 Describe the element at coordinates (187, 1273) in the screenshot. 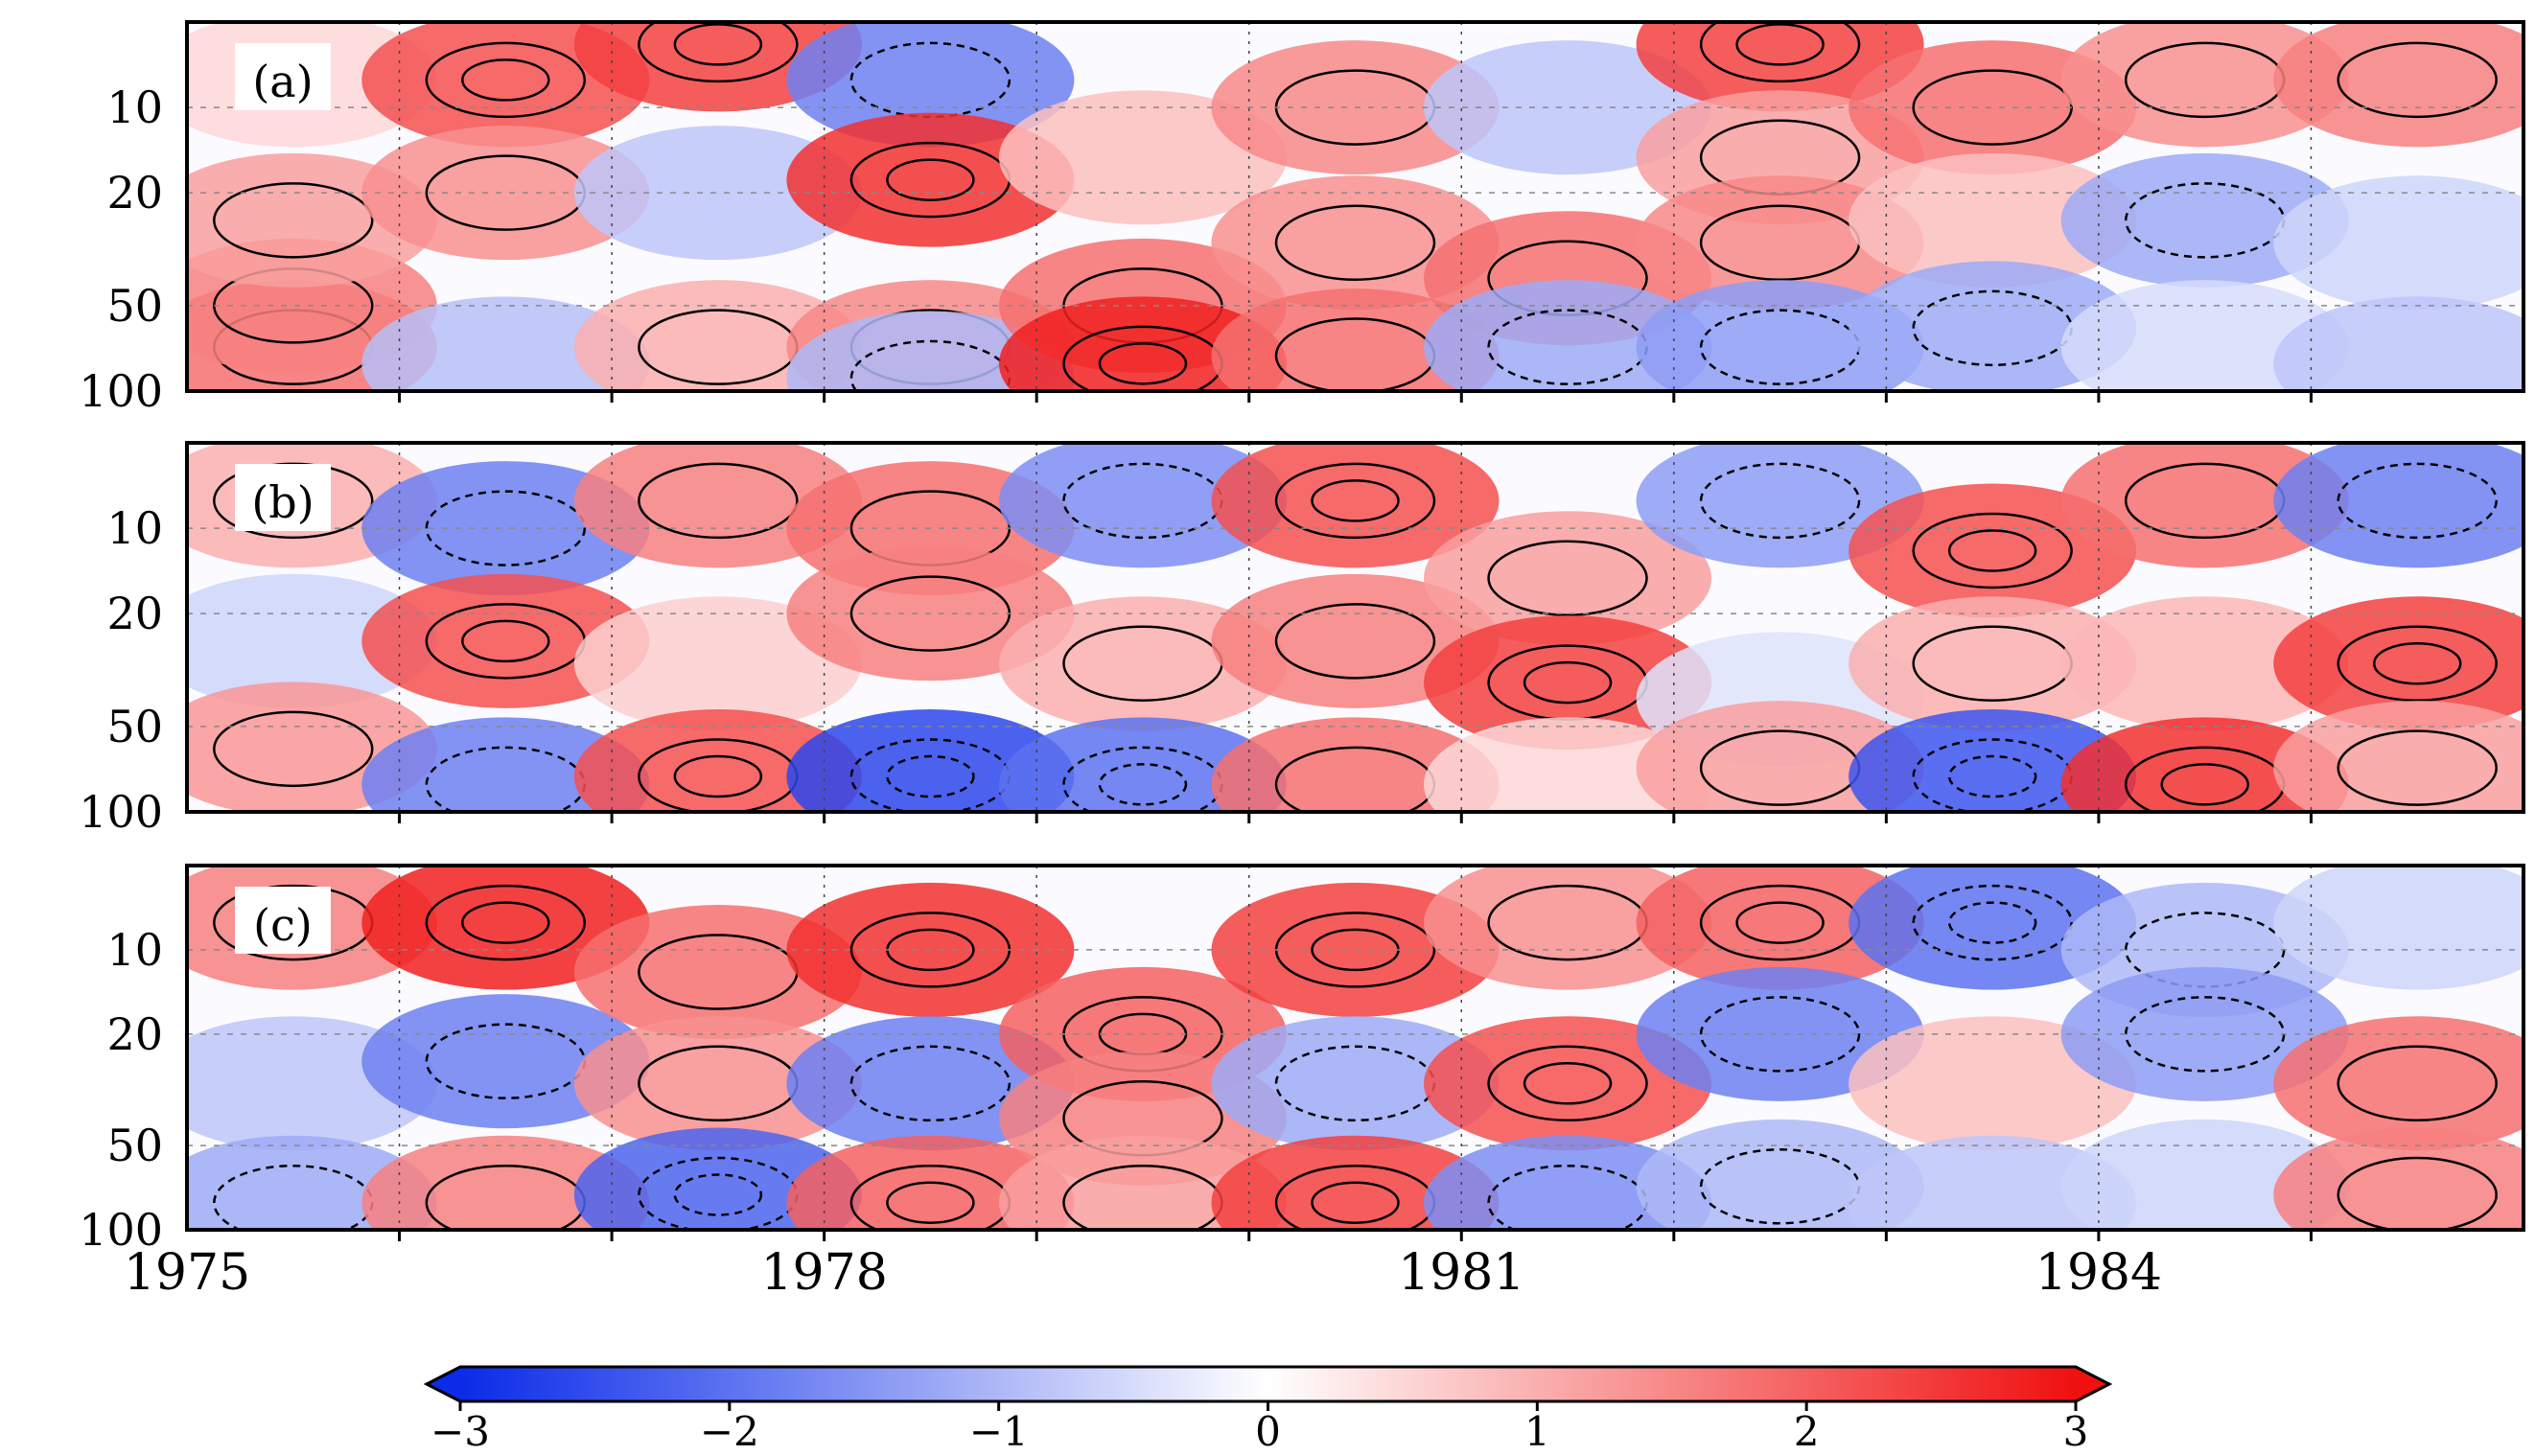

I see `x-tick-label: 1975` at that location.